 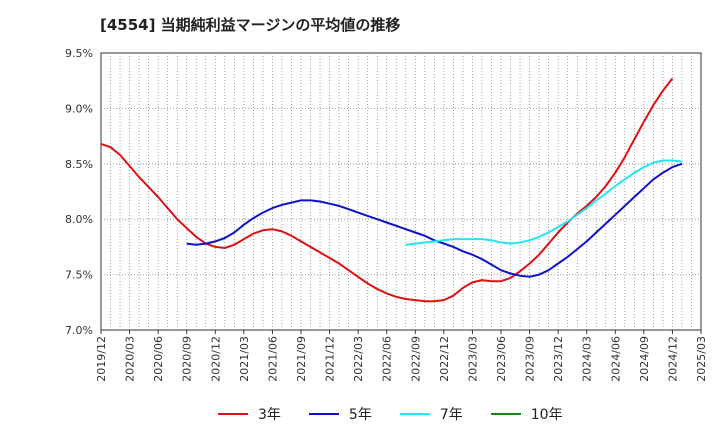 I want to click on x-tick-label: 2023/03, so click(x=472, y=359).